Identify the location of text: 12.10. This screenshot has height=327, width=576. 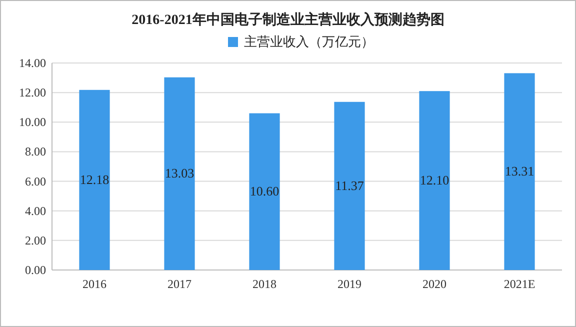
(435, 180).